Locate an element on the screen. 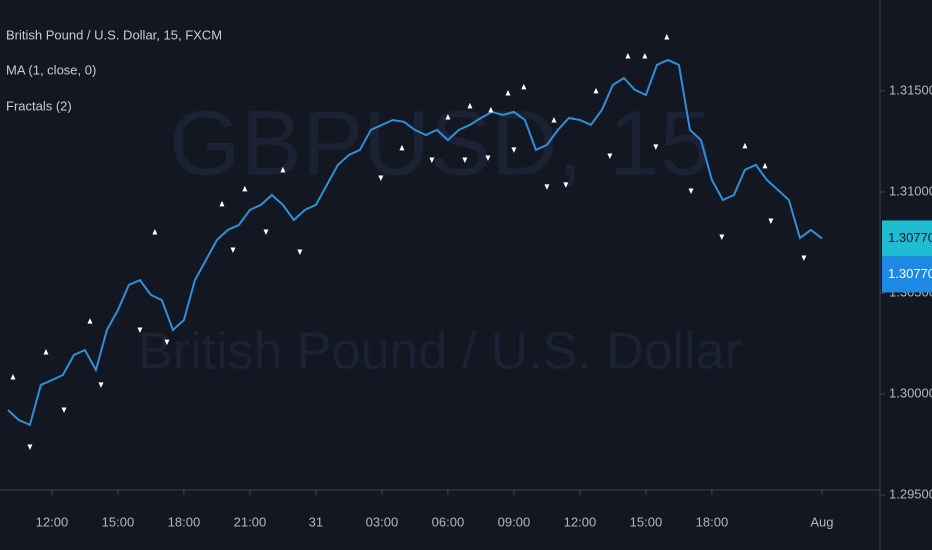 This screenshot has height=550, width=932. y-tick-label: 1.30000 is located at coordinates (910, 392).